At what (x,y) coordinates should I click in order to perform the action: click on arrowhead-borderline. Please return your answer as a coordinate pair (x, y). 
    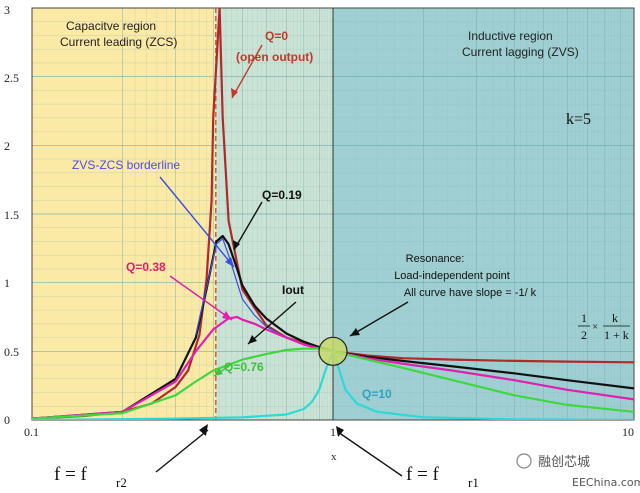
    Looking at the image, I should click on (229, 262).